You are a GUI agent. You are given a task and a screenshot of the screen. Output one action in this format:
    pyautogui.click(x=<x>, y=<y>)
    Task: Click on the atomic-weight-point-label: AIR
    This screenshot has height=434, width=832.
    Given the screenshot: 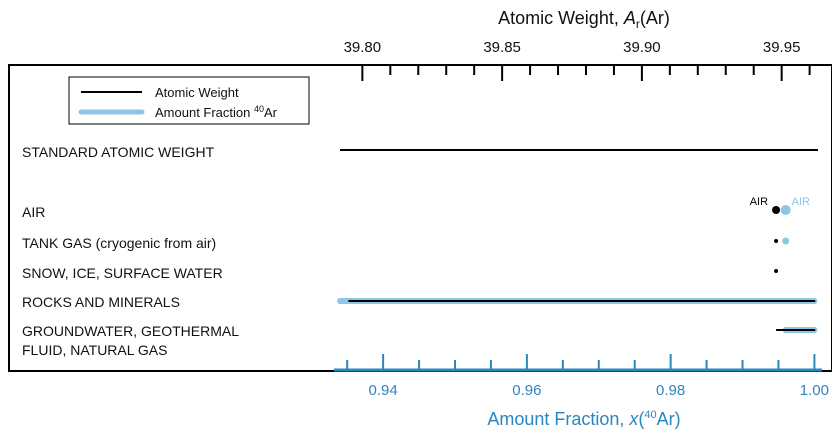 What is the action you would take?
    pyautogui.click(x=759, y=202)
    